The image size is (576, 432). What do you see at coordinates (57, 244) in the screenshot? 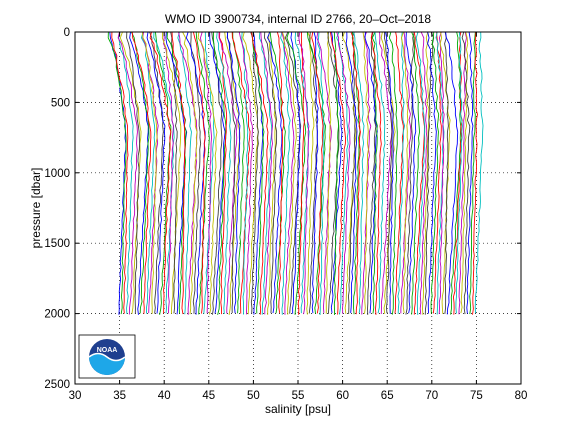
I see `y-tick-label: 1500` at bounding box center [57, 244].